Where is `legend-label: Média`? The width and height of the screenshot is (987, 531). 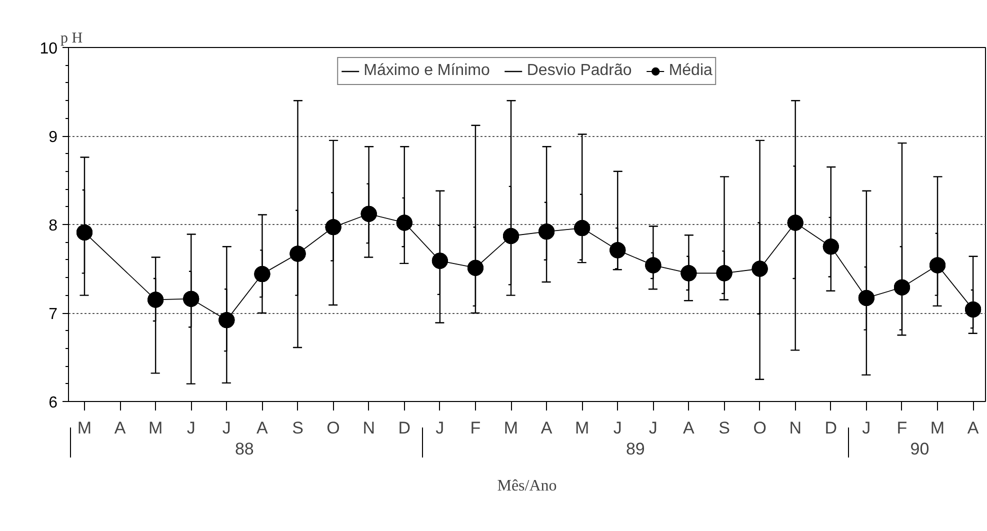
legend-label: Média is located at coordinates (690, 71).